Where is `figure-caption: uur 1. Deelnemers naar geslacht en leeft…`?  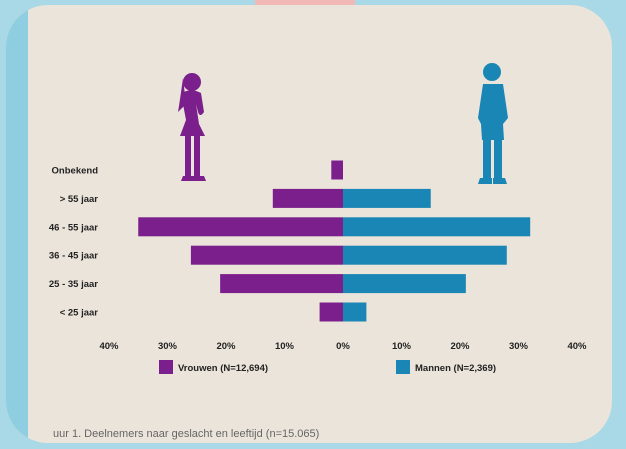
figure-caption: uur 1. Deelnemers naar geslacht en leeft… is located at coordinates (186, 434).